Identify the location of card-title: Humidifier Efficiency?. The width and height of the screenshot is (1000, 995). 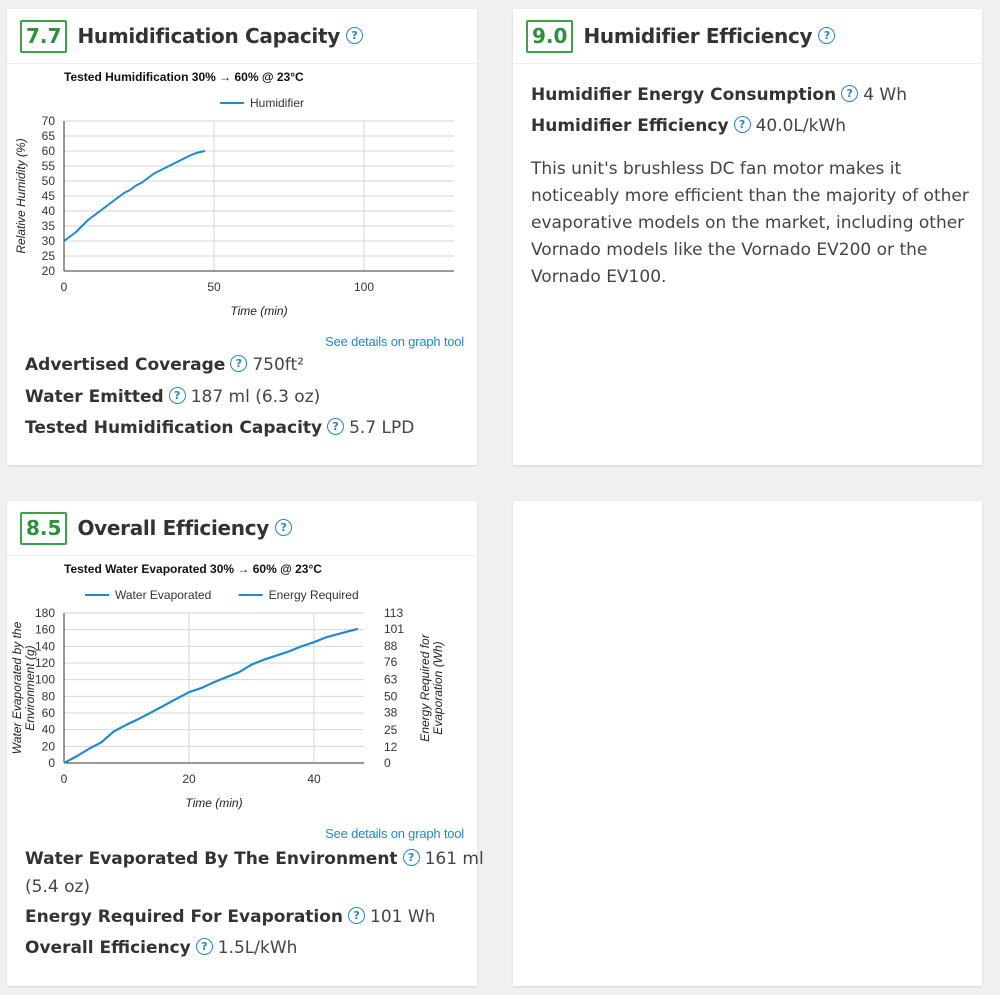
(709, 36).